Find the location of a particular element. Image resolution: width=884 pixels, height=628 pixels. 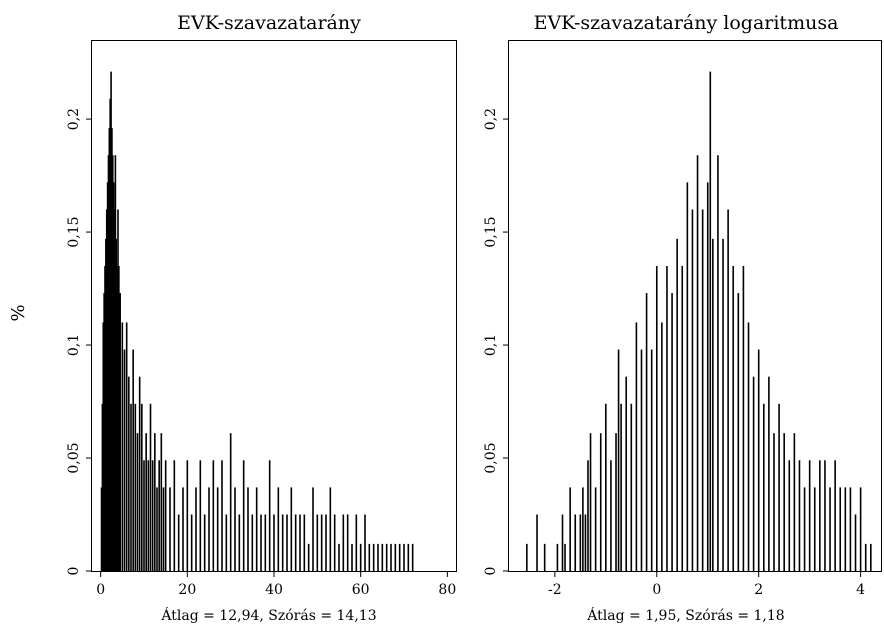

y-tick-label: 0,2 is located at coordinates (491, 119).